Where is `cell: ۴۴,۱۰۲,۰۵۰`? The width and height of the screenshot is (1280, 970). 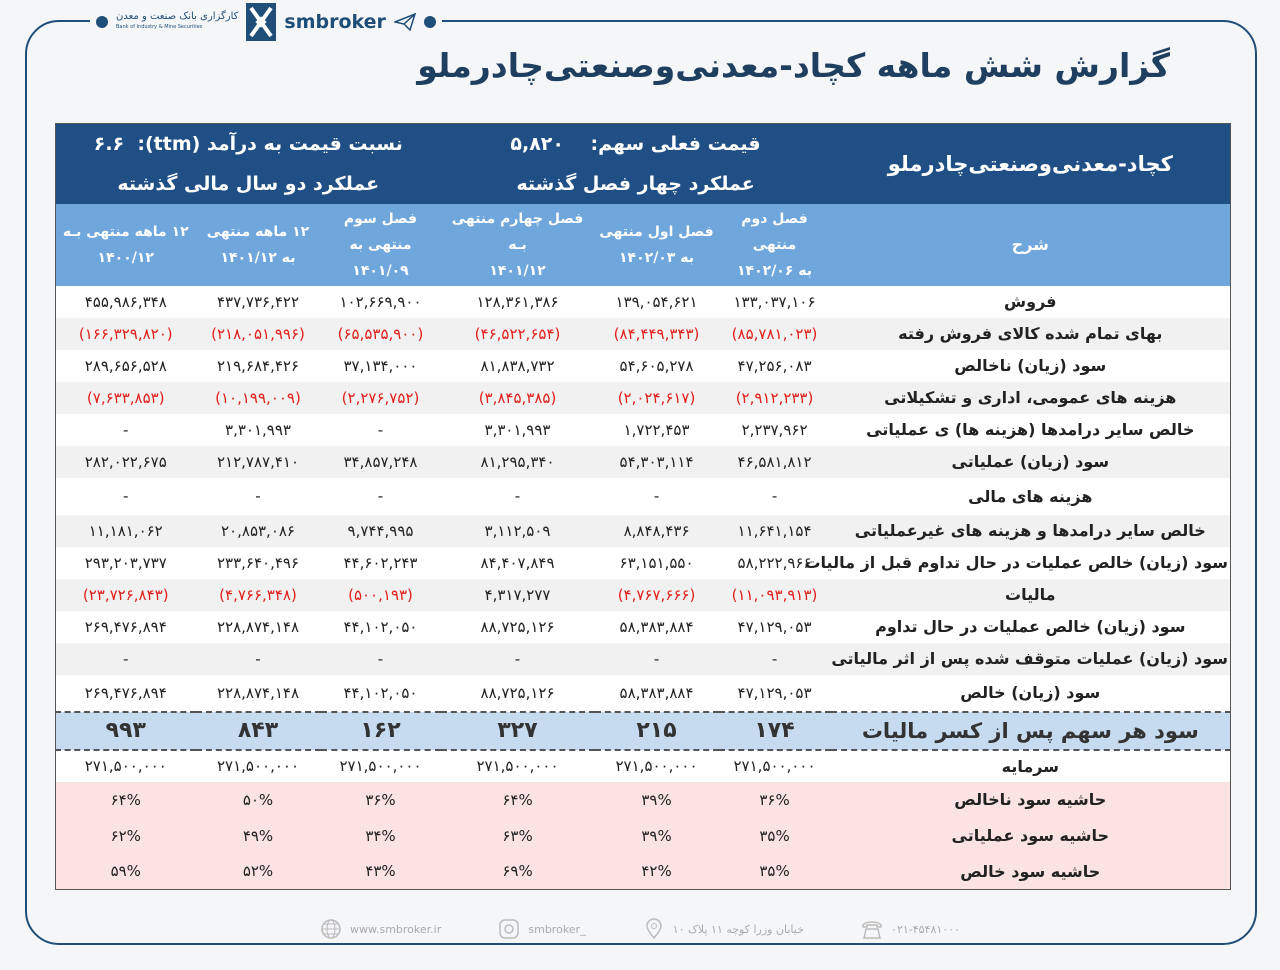
cell: ۴۴,۱۰۲,۰۵۰ is located at coordinates (380, 626).